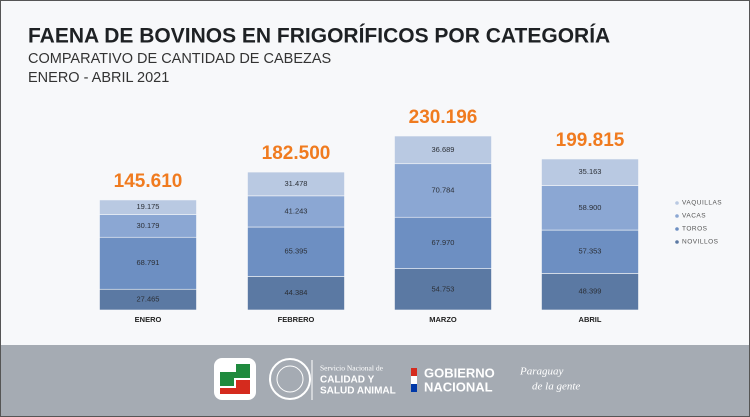  What do you see at coordinates (296, 153) in the screenshot?
I see `total-label: 182.500` at bounding box center [296, 153].